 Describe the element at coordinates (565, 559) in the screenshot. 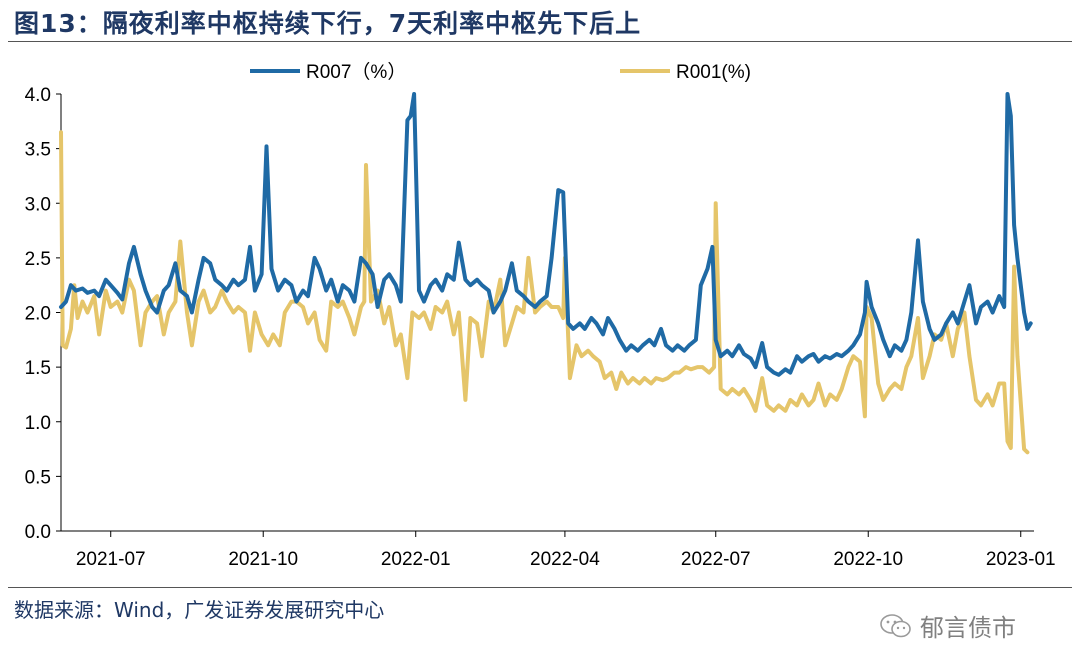

I see `x-tick-label: 2022-04` at that location.